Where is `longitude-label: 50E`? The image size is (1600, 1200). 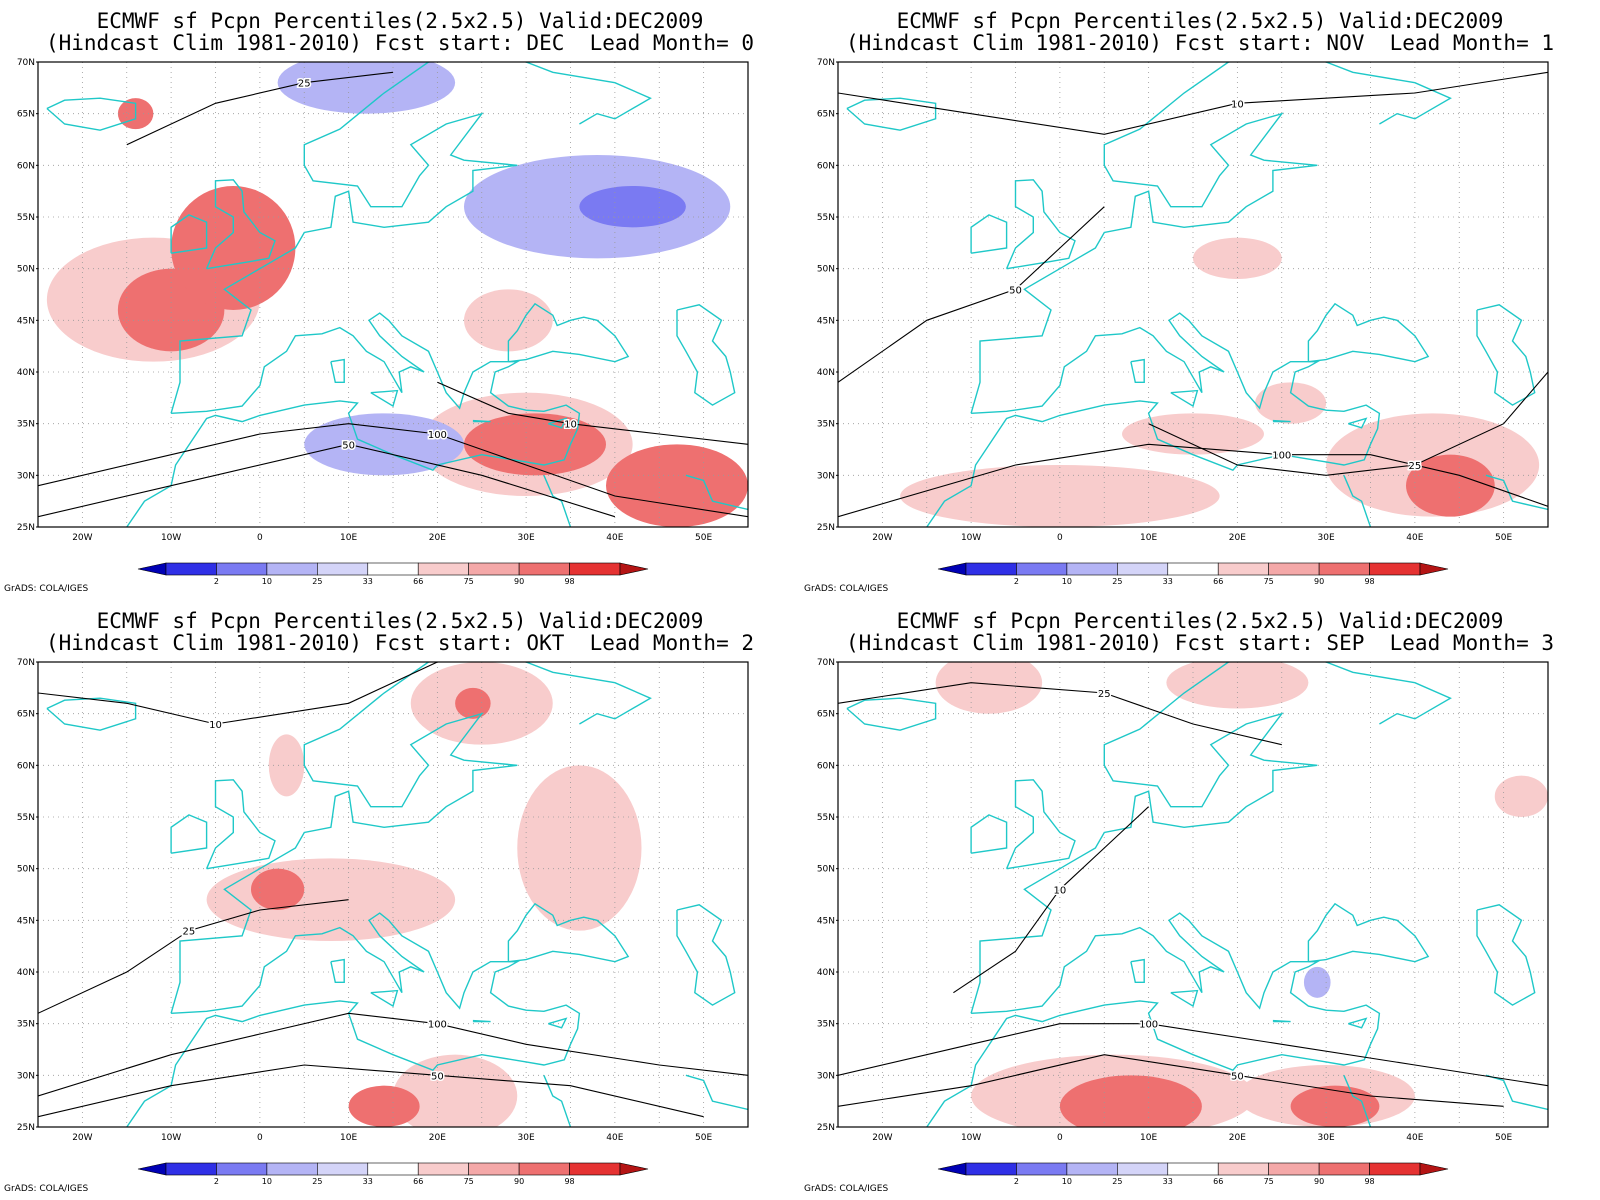 longitude-label: 50E is located at coordinates (1503, 1138).